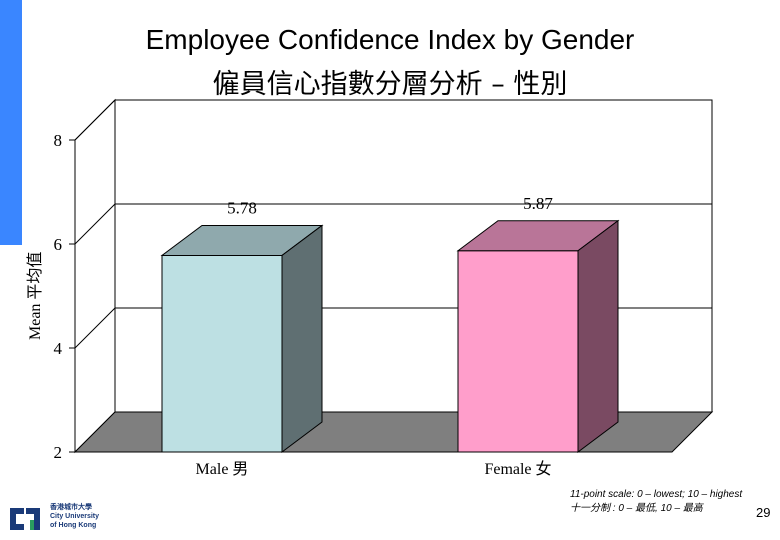 The image size is (780, 540). I want to click on category-label: Female 女, so click(517, 468).